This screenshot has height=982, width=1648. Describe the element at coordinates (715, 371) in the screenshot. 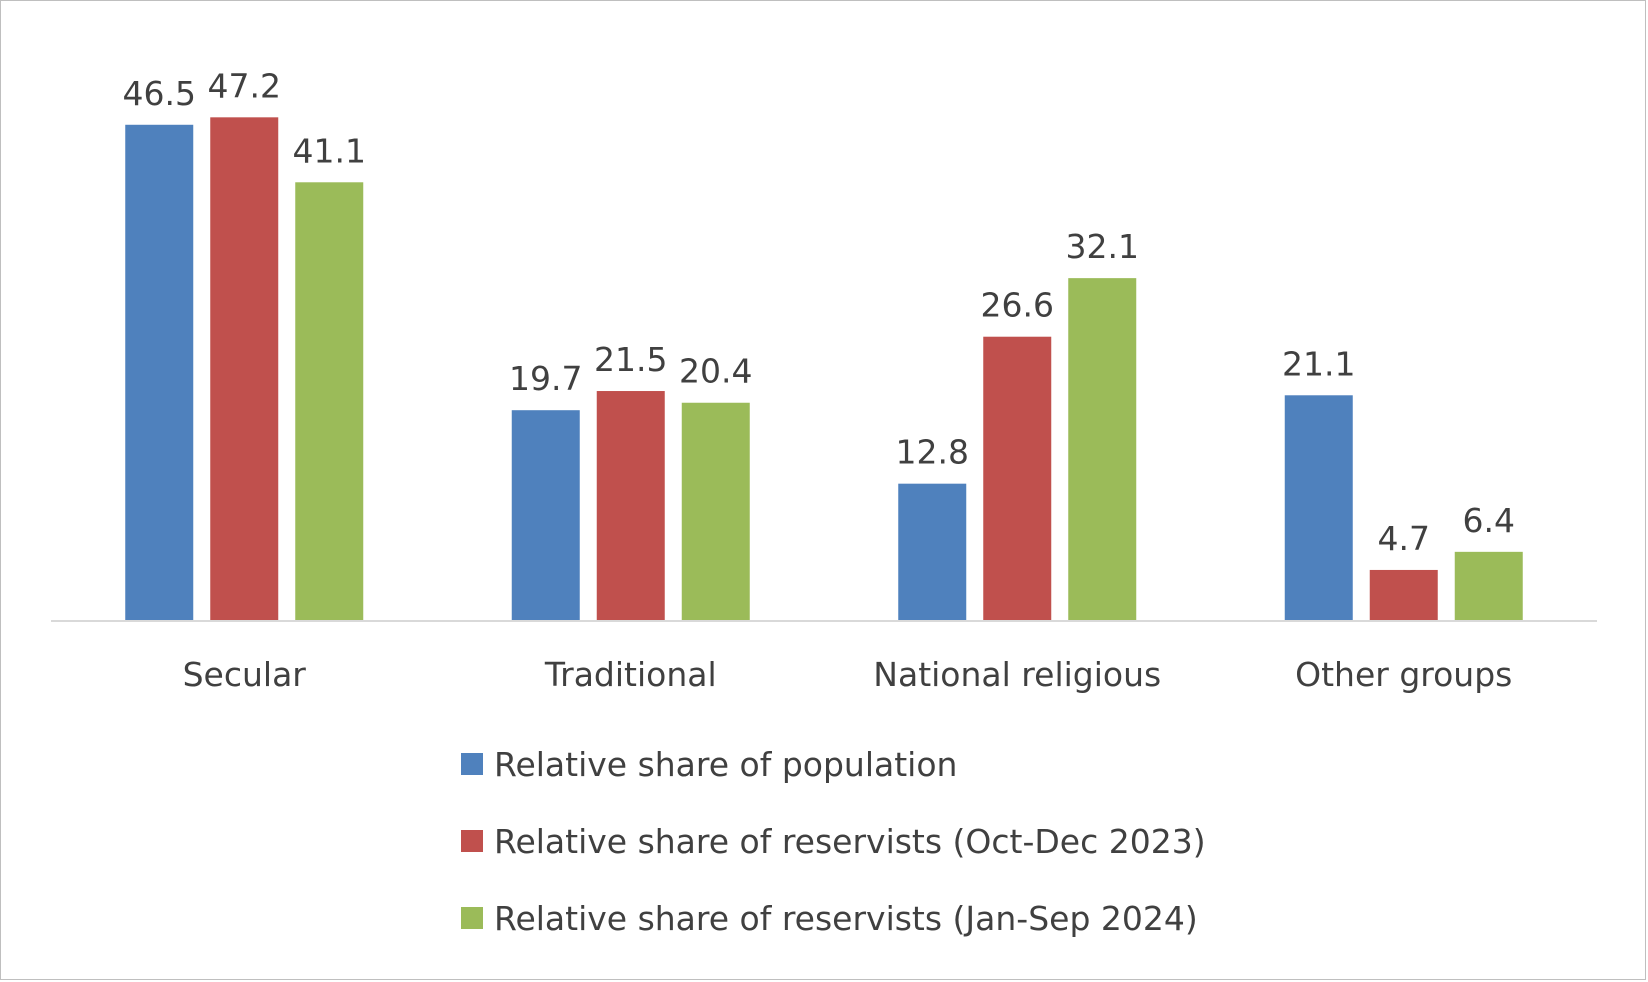

I see `data-label: 20.4` at that location.